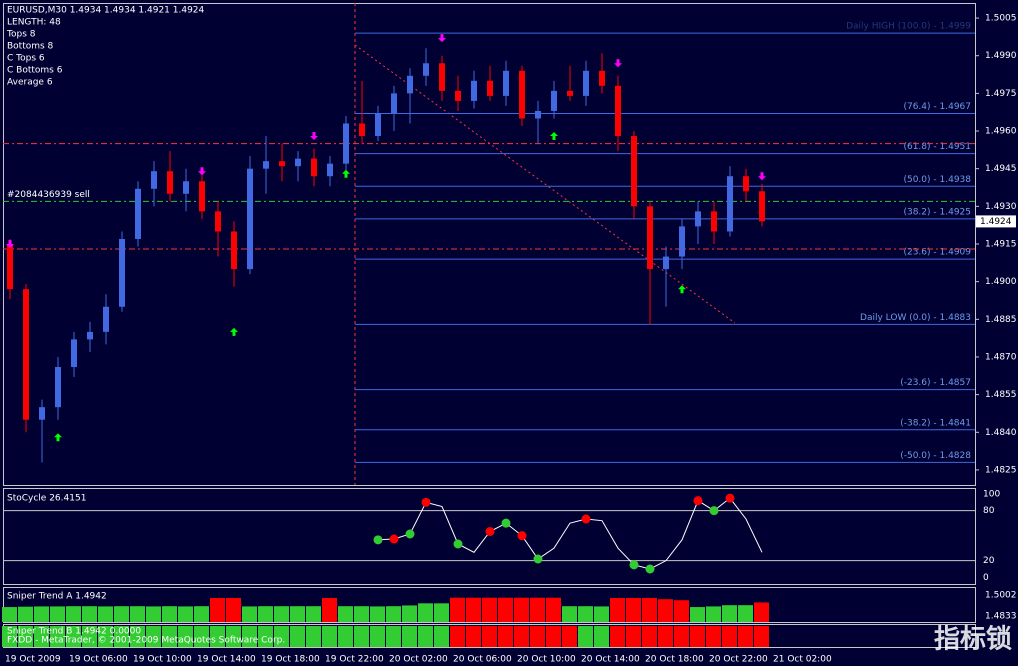  Describe the element at coordinates (991, 495) in the screenshot. I see `y-tick-label: 100` at that location.